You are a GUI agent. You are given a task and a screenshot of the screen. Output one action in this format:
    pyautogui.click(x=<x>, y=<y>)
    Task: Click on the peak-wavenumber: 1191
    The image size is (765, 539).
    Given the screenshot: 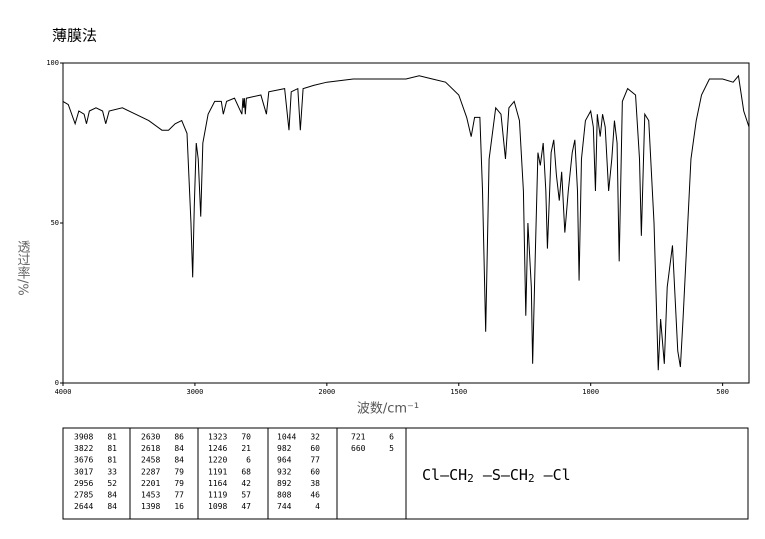 What is the action you would take?
    pyautogui.click(x=217, y=471)
    